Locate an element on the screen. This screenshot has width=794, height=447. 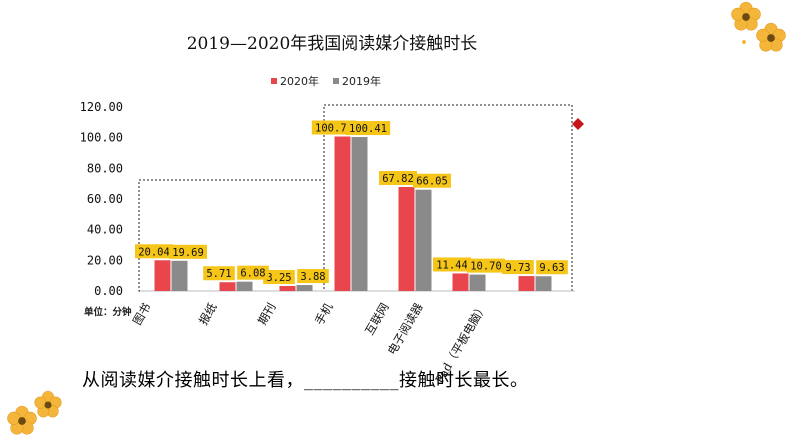
question-suffix: 接触时长最长。 is located at coordinates (464, 380).